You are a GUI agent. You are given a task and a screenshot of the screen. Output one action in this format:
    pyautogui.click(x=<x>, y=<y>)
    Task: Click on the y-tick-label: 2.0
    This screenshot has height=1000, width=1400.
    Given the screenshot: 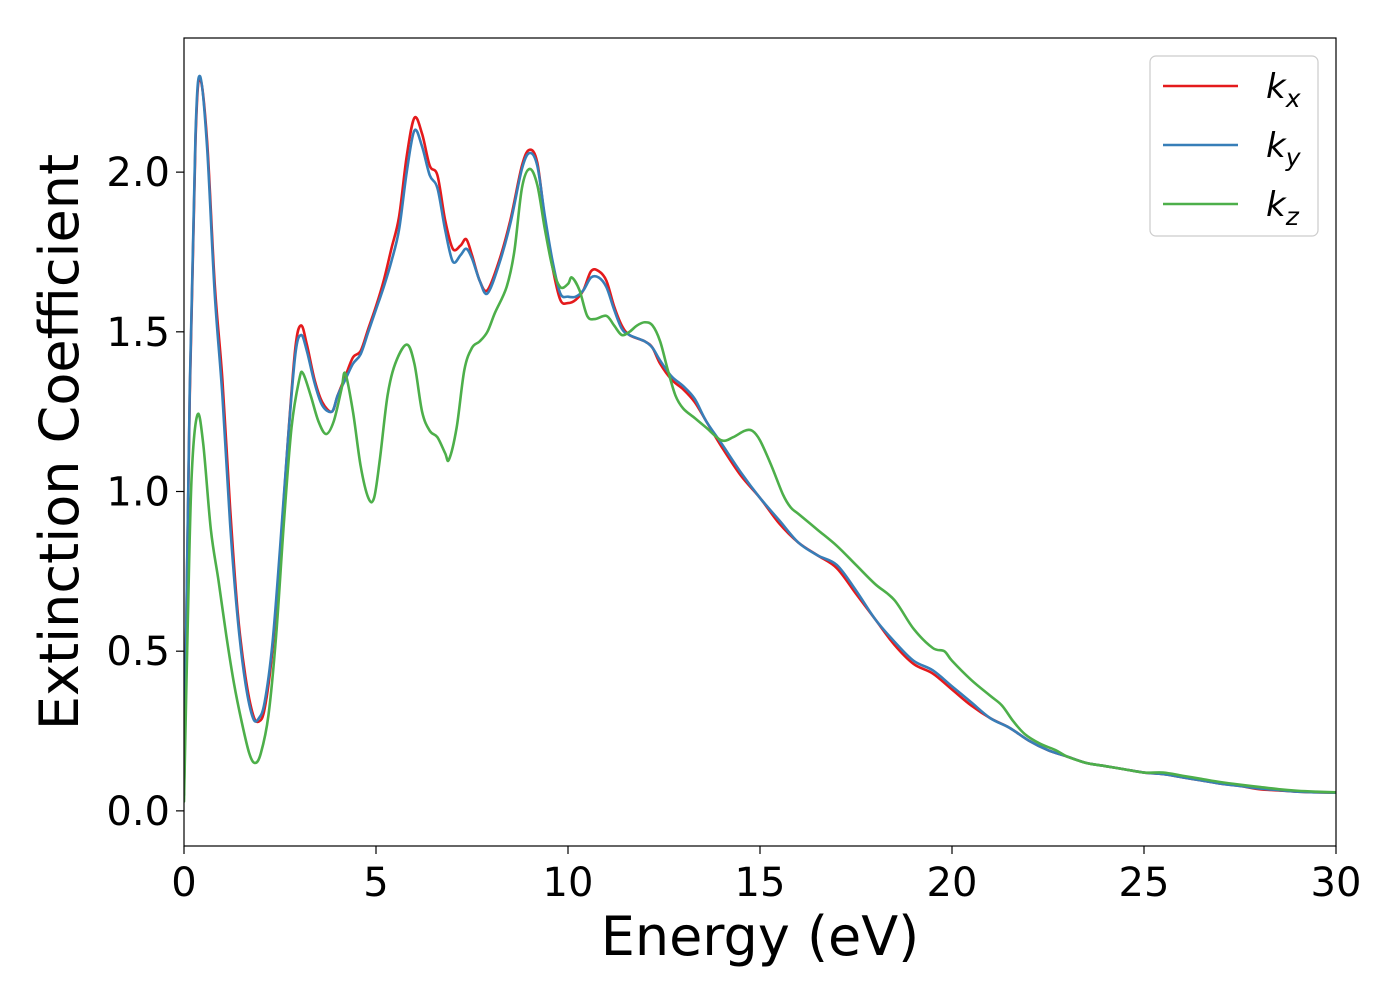 What is the action you would take?
    pyautogui.click(x=138, y=173)
    